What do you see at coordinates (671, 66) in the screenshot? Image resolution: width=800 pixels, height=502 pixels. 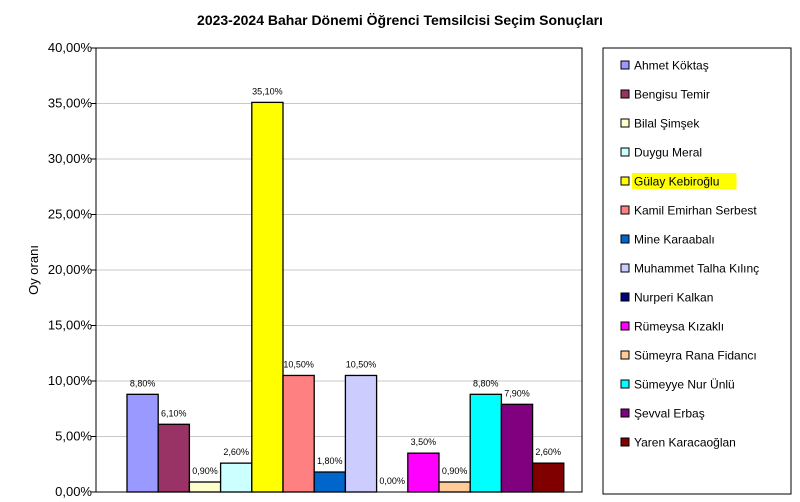 I see `legend-entry: Ahmet Köktaş` at bounding box center [671, 66].